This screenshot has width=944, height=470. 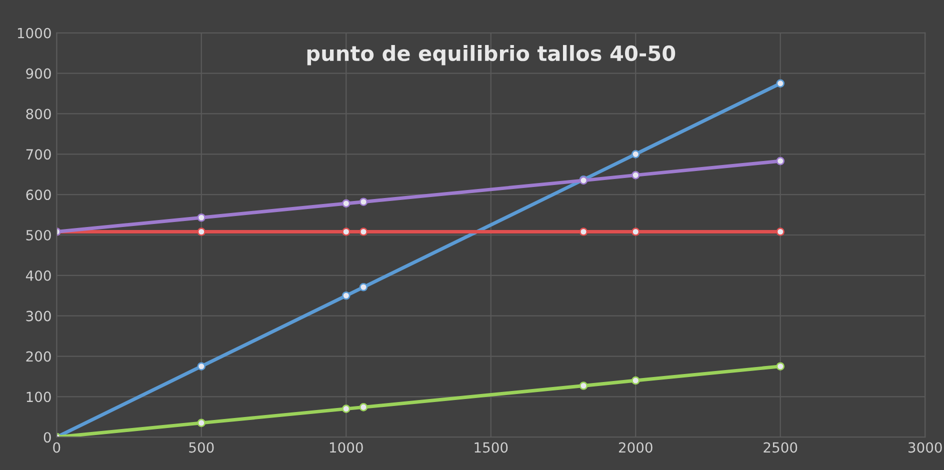 What do you see at coordinates (38, 235) in the screenshot?
I see `y-tick-label: 500` at bounding box center [38, 235].